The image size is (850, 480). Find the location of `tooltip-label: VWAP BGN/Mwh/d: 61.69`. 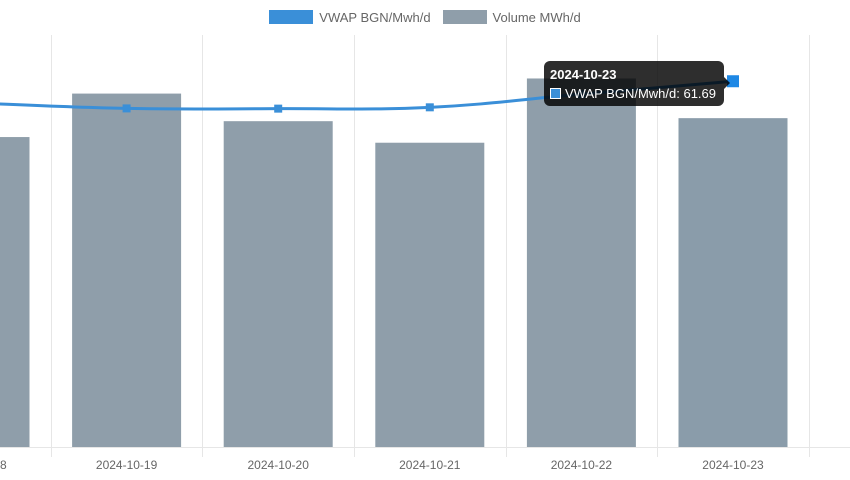

tooltip-label: VWAP BGN/Mwh/d: 61.69 is located at coordinates (641, 93).